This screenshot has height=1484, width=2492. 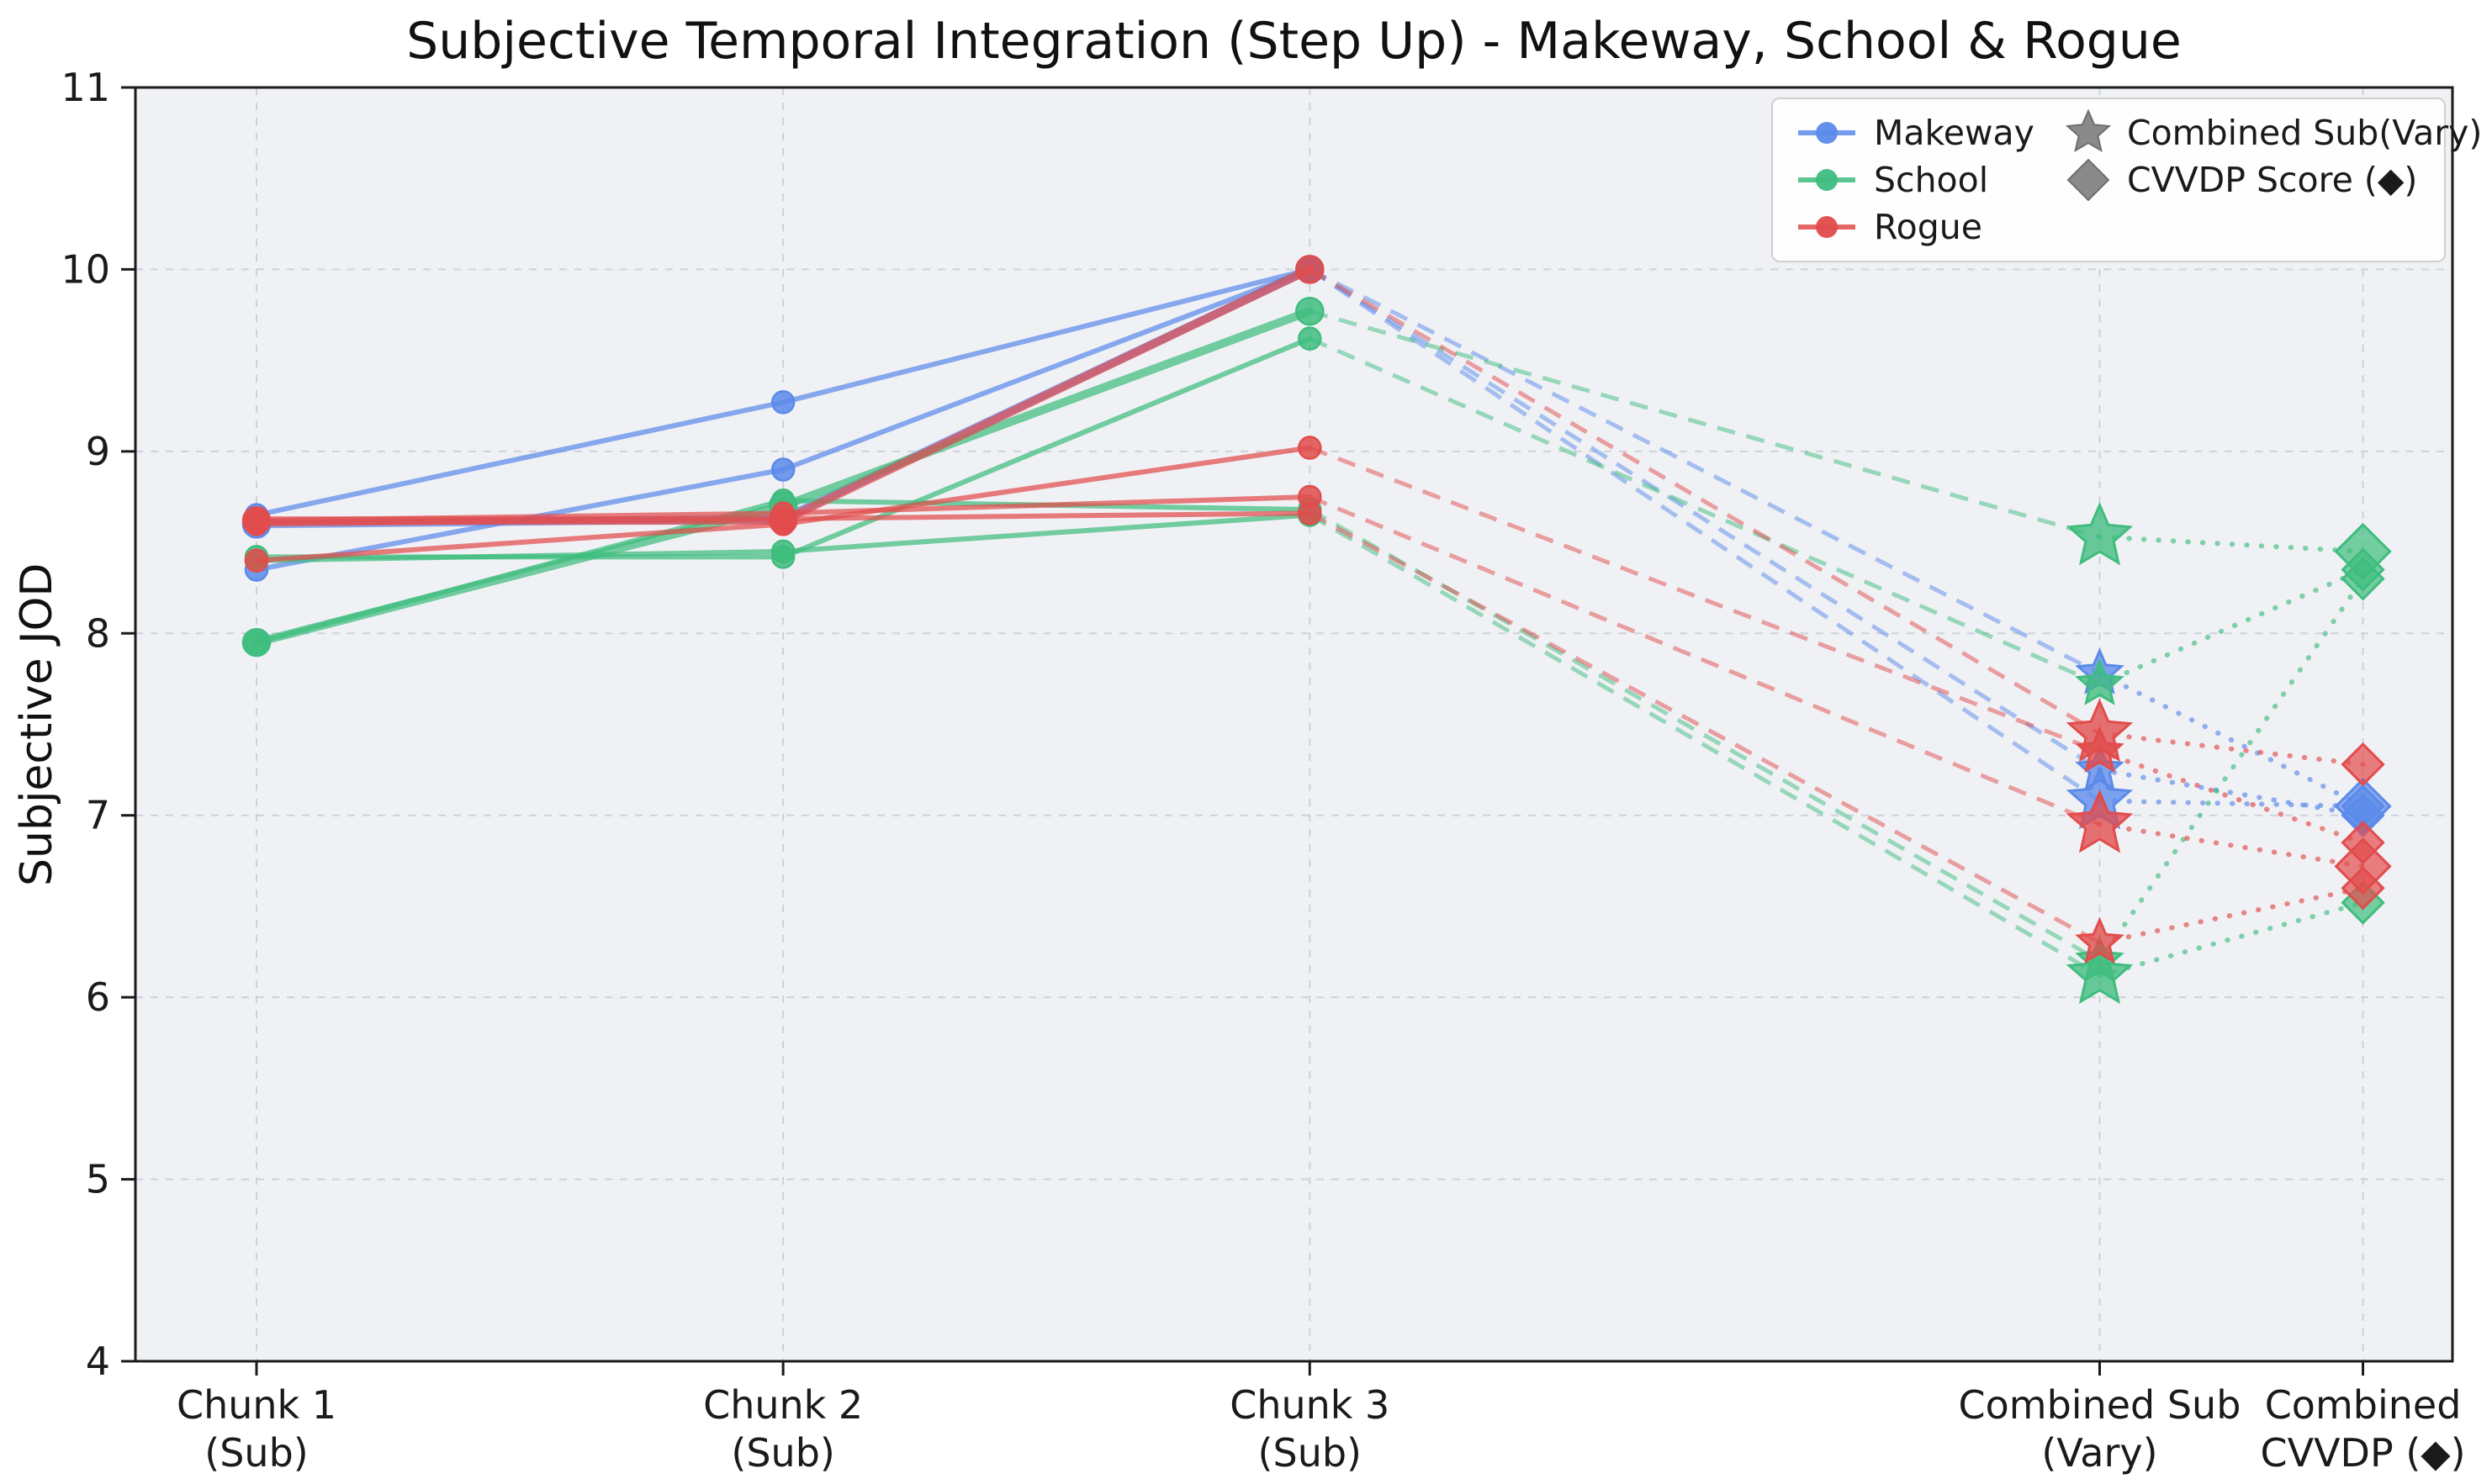 What do you see at coordinates (1826, 227) in the screenshot?
I see `rogue-line-marker-icon` at bounding box center [1826, 227].